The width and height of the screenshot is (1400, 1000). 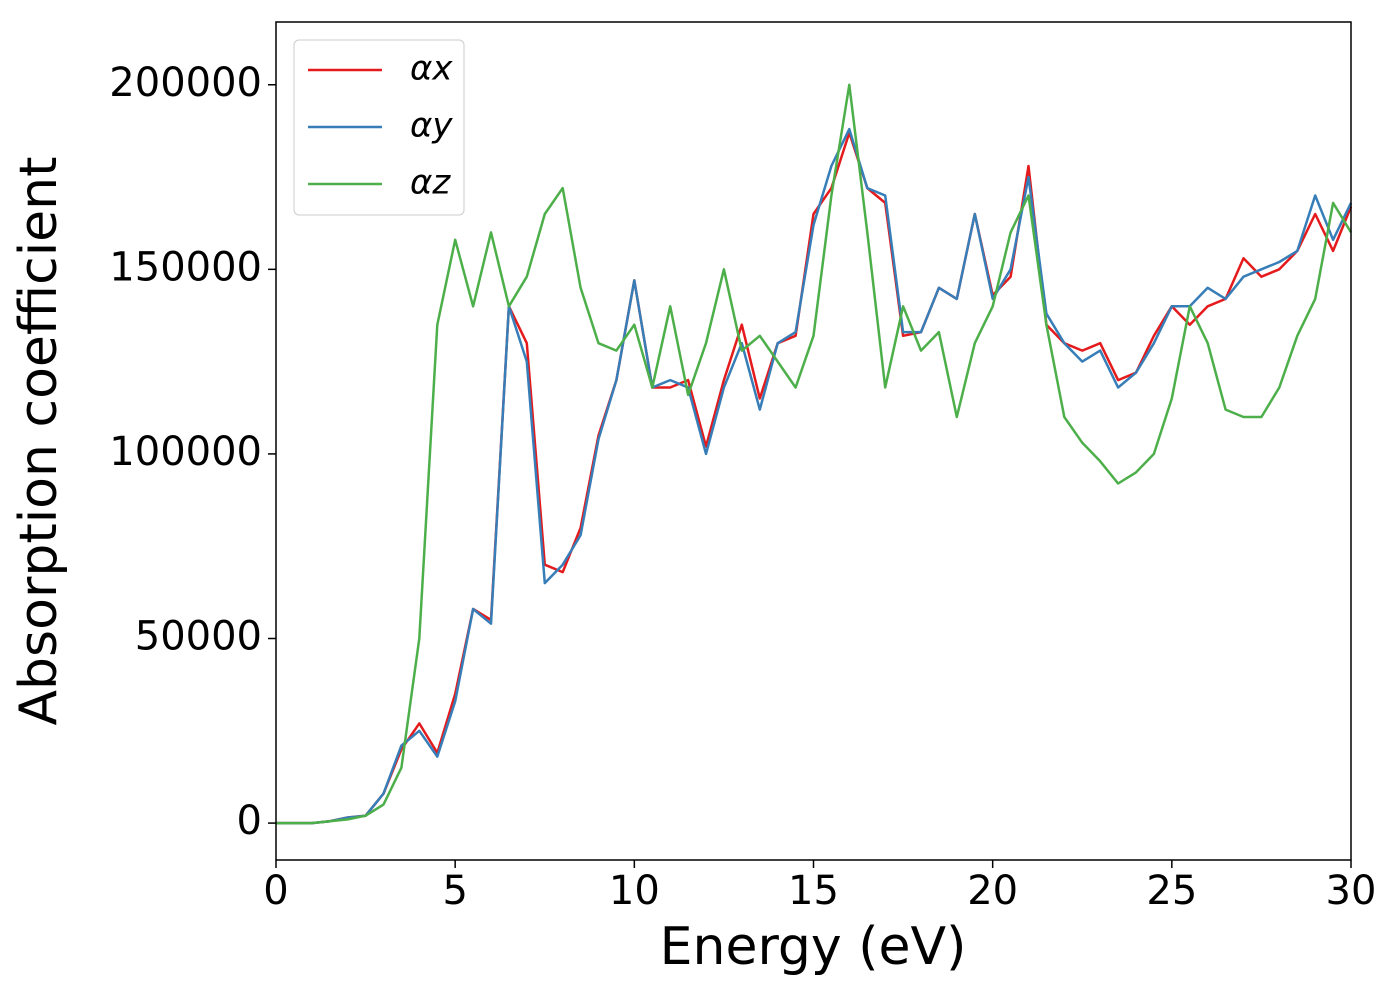 What do you see at coordinates (185, 267) in the screenshot?
I see `y-tick-label: 150000` at bounding box center [185, 267].